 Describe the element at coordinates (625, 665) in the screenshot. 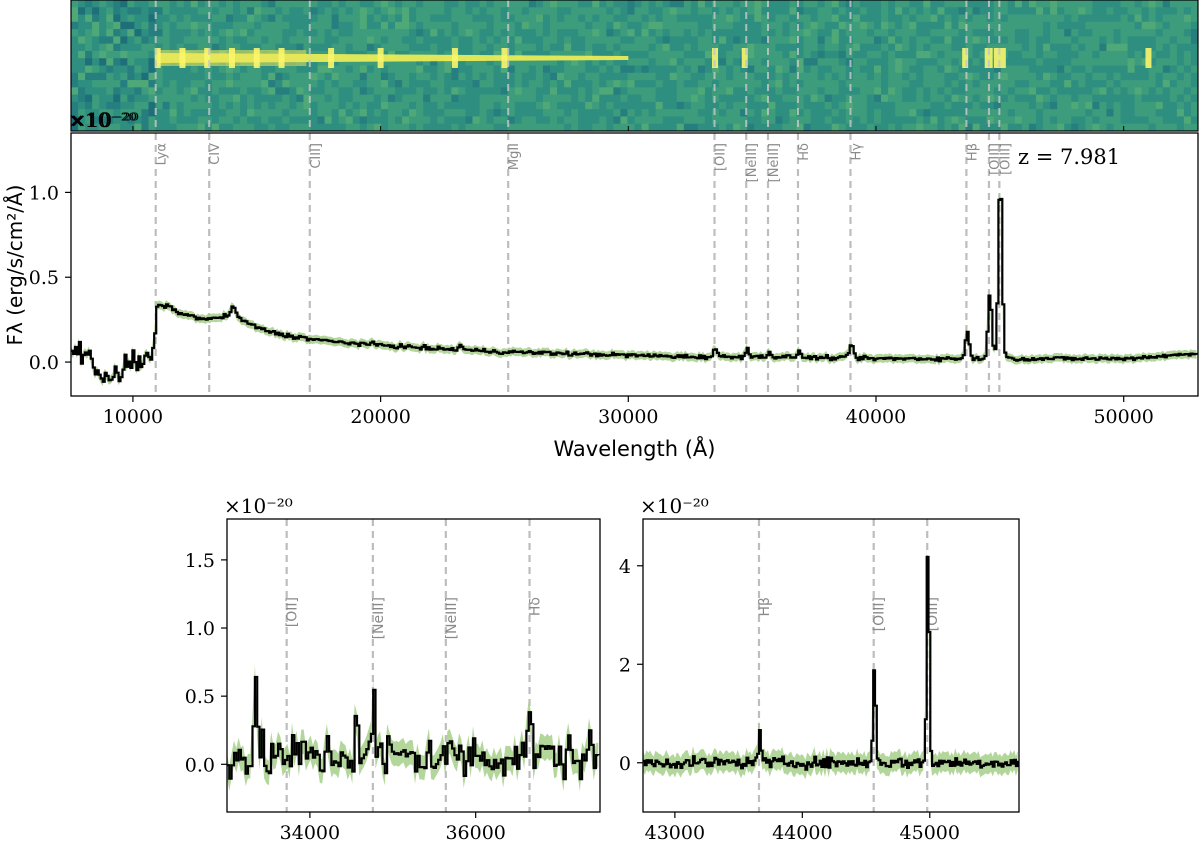

I see `y-tick-label: 2` at that location.